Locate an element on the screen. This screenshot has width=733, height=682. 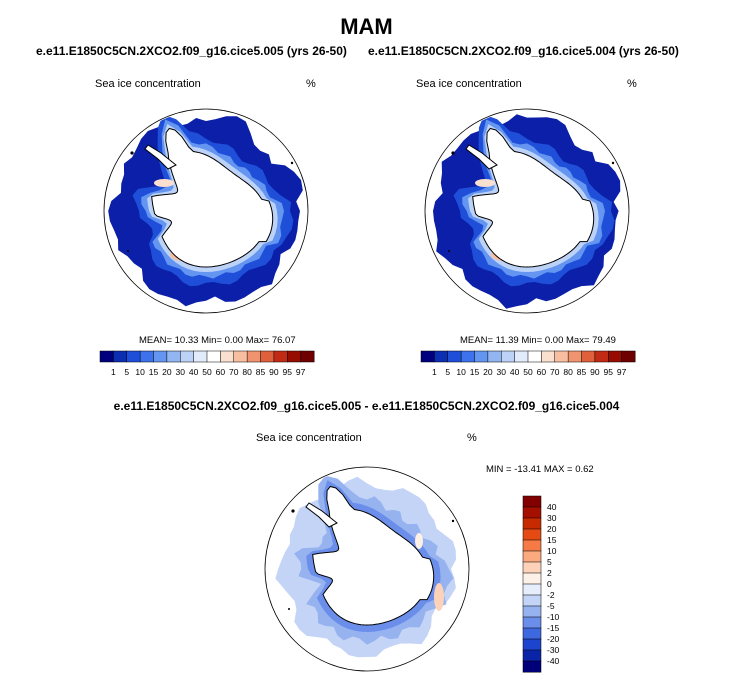
left-max-label: Max= is located at coordinates (257, 340).